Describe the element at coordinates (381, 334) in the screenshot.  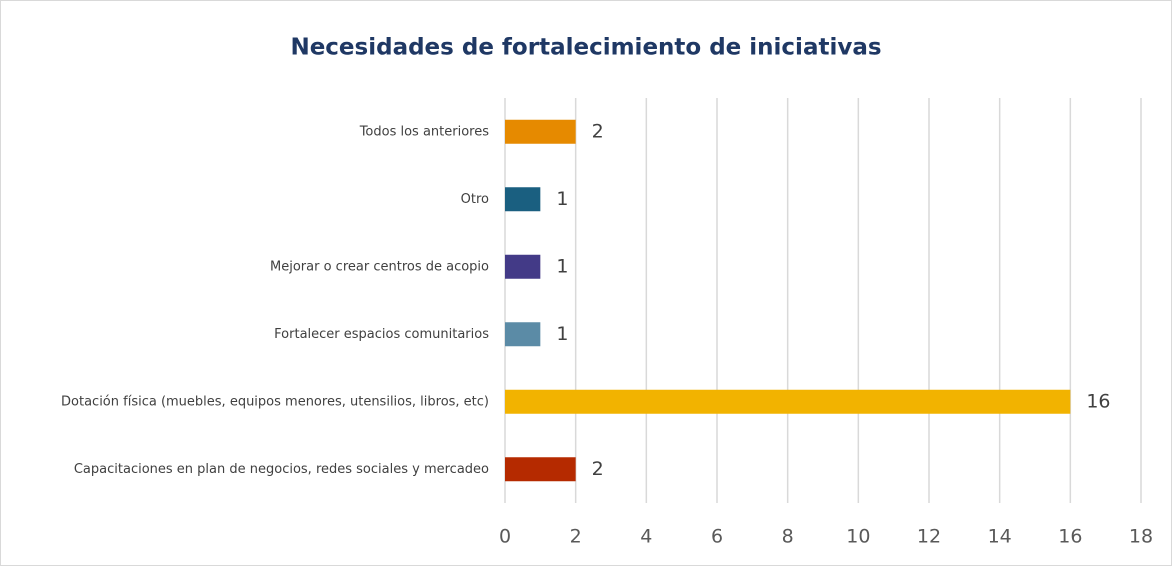
I see `y-tick-label: Fortalecer espacios comunitarios` at that location.